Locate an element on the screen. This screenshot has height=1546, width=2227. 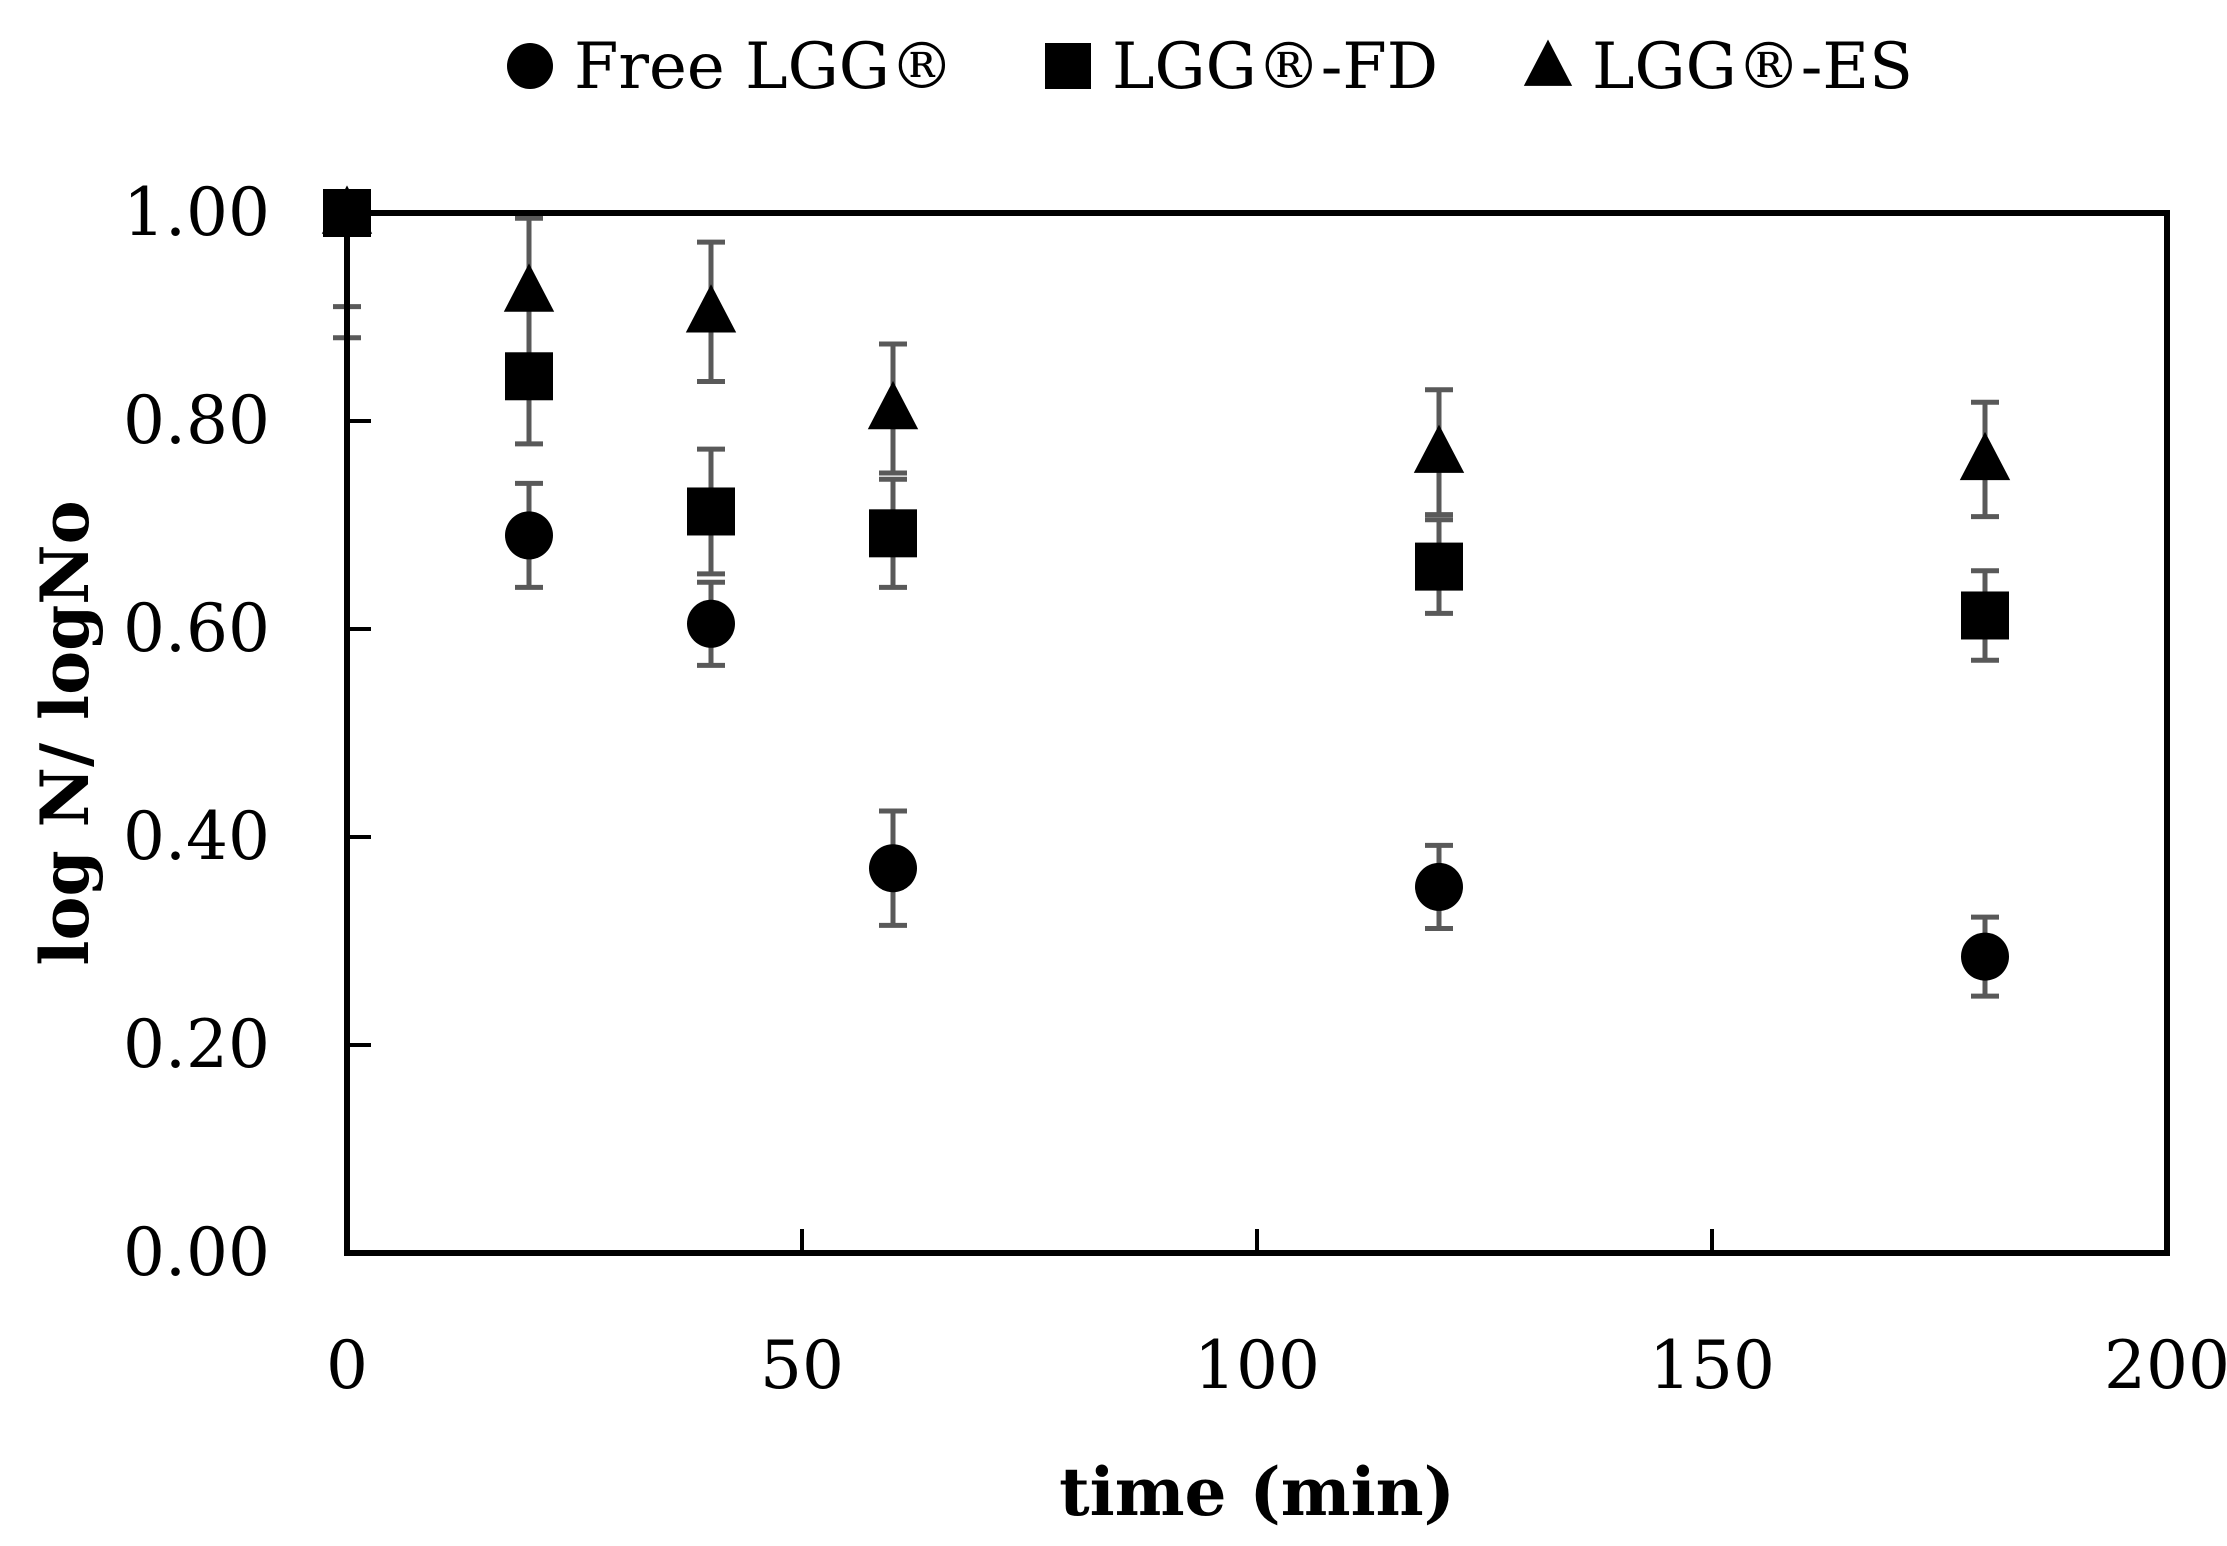
legend-item-free-lgg: Free LGG® is located at coordinates (730, 67).